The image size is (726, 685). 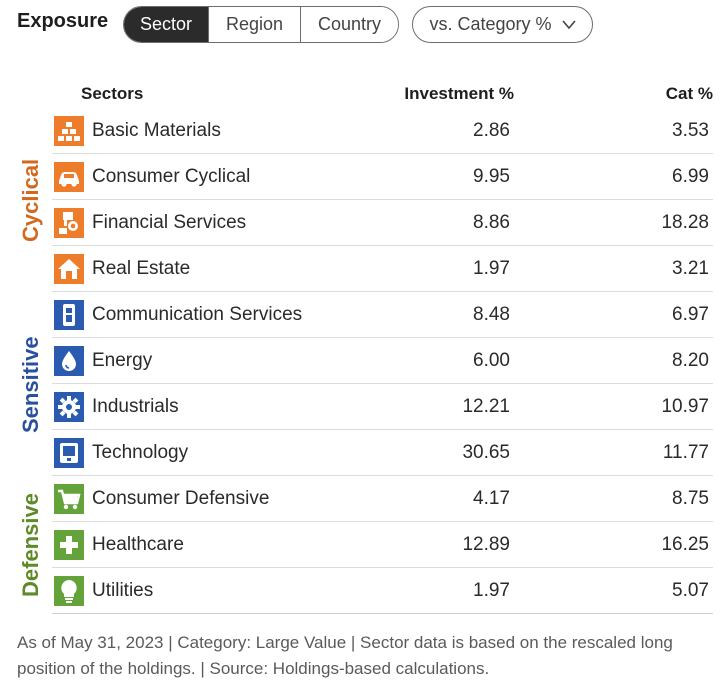 I want to click on sector-name: Real Estate, so click(x=141, y=268).